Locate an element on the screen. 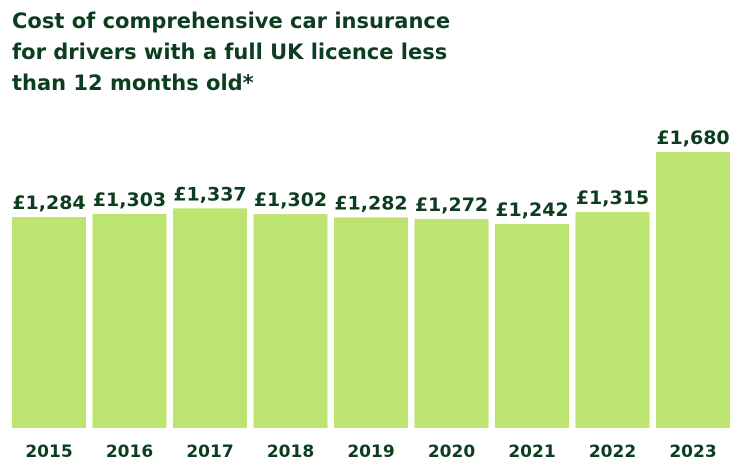 The height and width of the screenshot is (470, 745). value-label: £1,315 is located at coordinates (612, 198).